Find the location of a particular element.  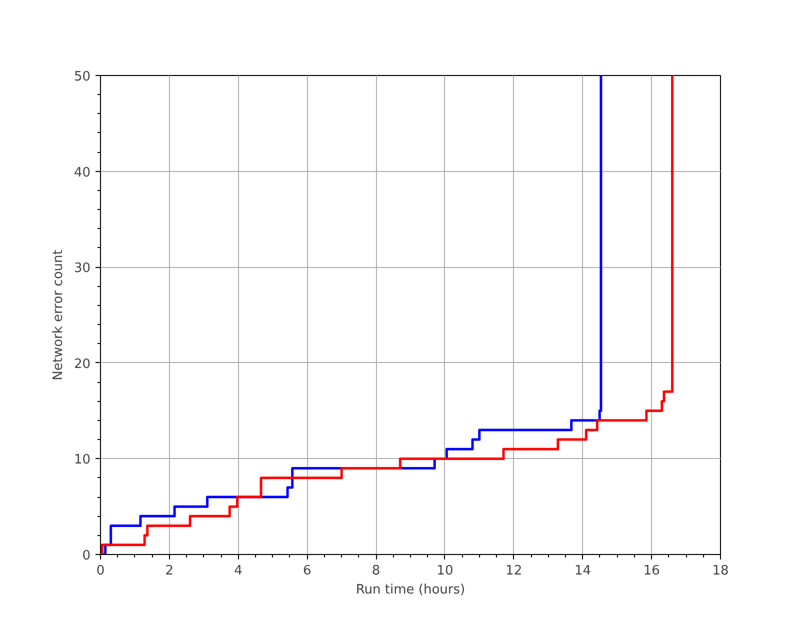

y-tick-label: 30 is located at coordinates (82, 268).